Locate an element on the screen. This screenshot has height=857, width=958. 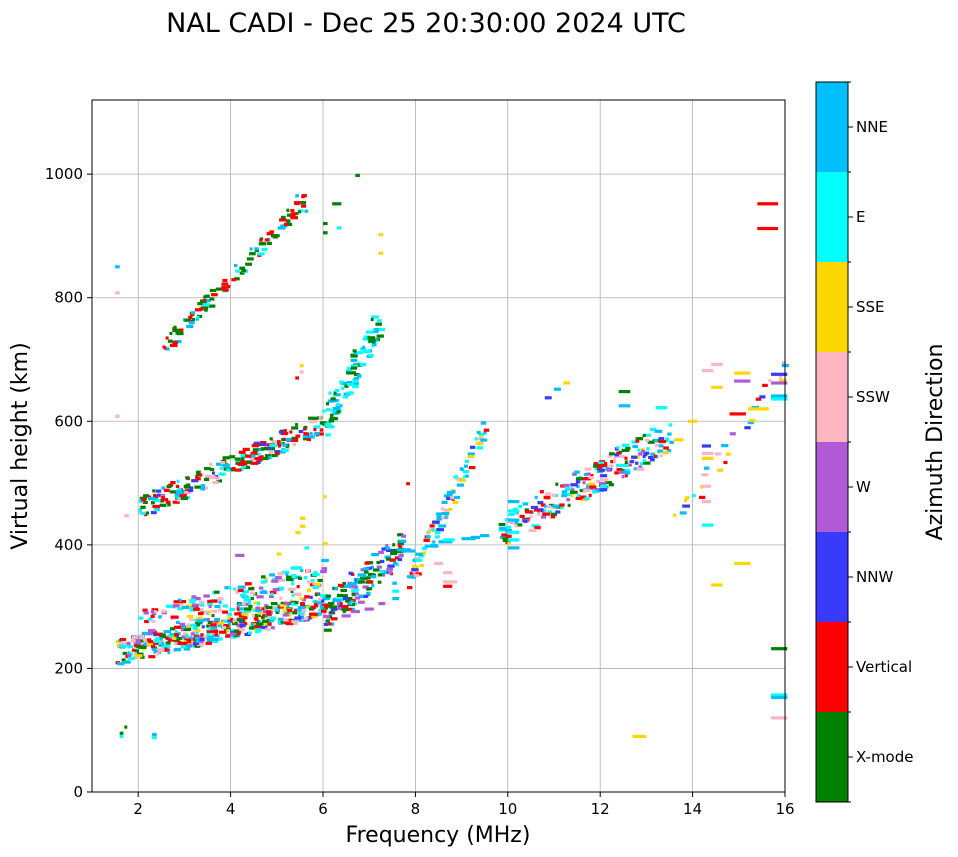
x-tick-label: 6 is located at coordinates (323, 809).